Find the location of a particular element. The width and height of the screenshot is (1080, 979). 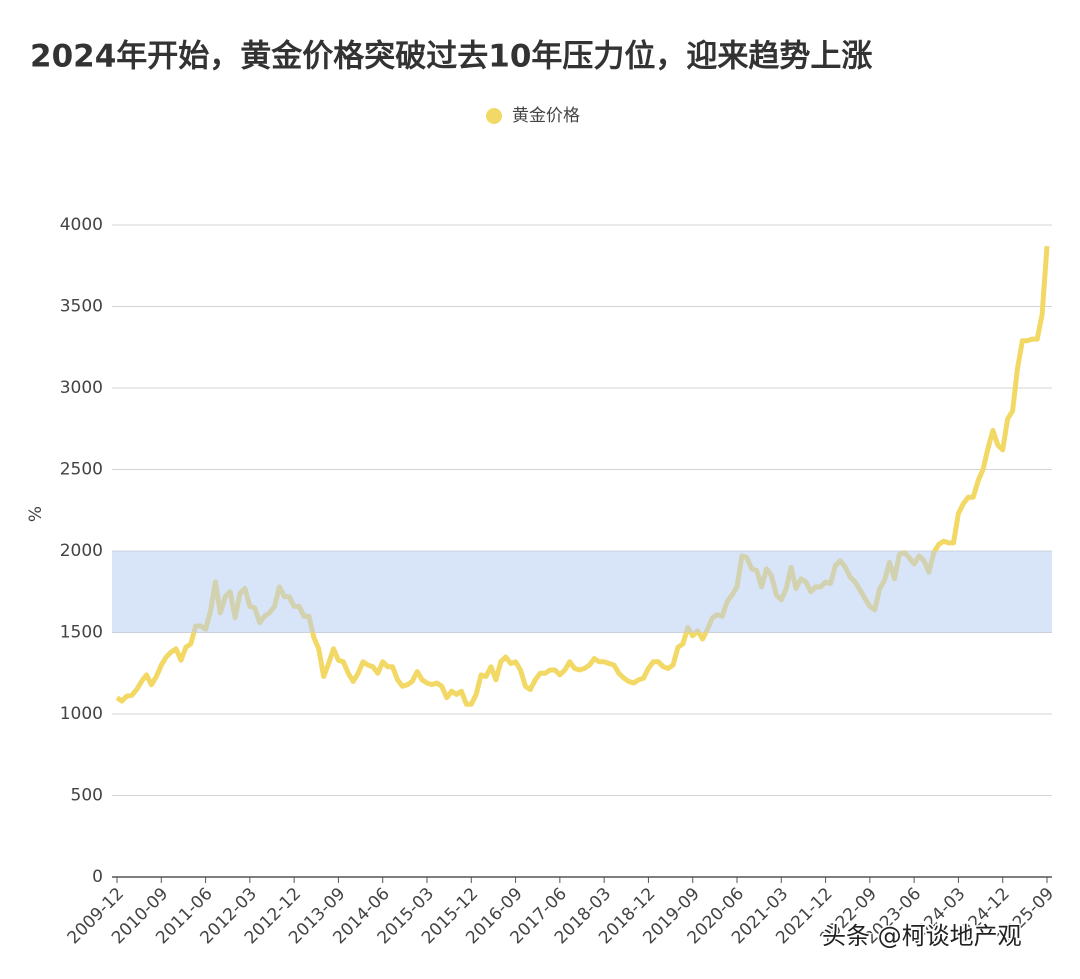

legend-label: 黄金价格 is located at coordinates (546, 116).